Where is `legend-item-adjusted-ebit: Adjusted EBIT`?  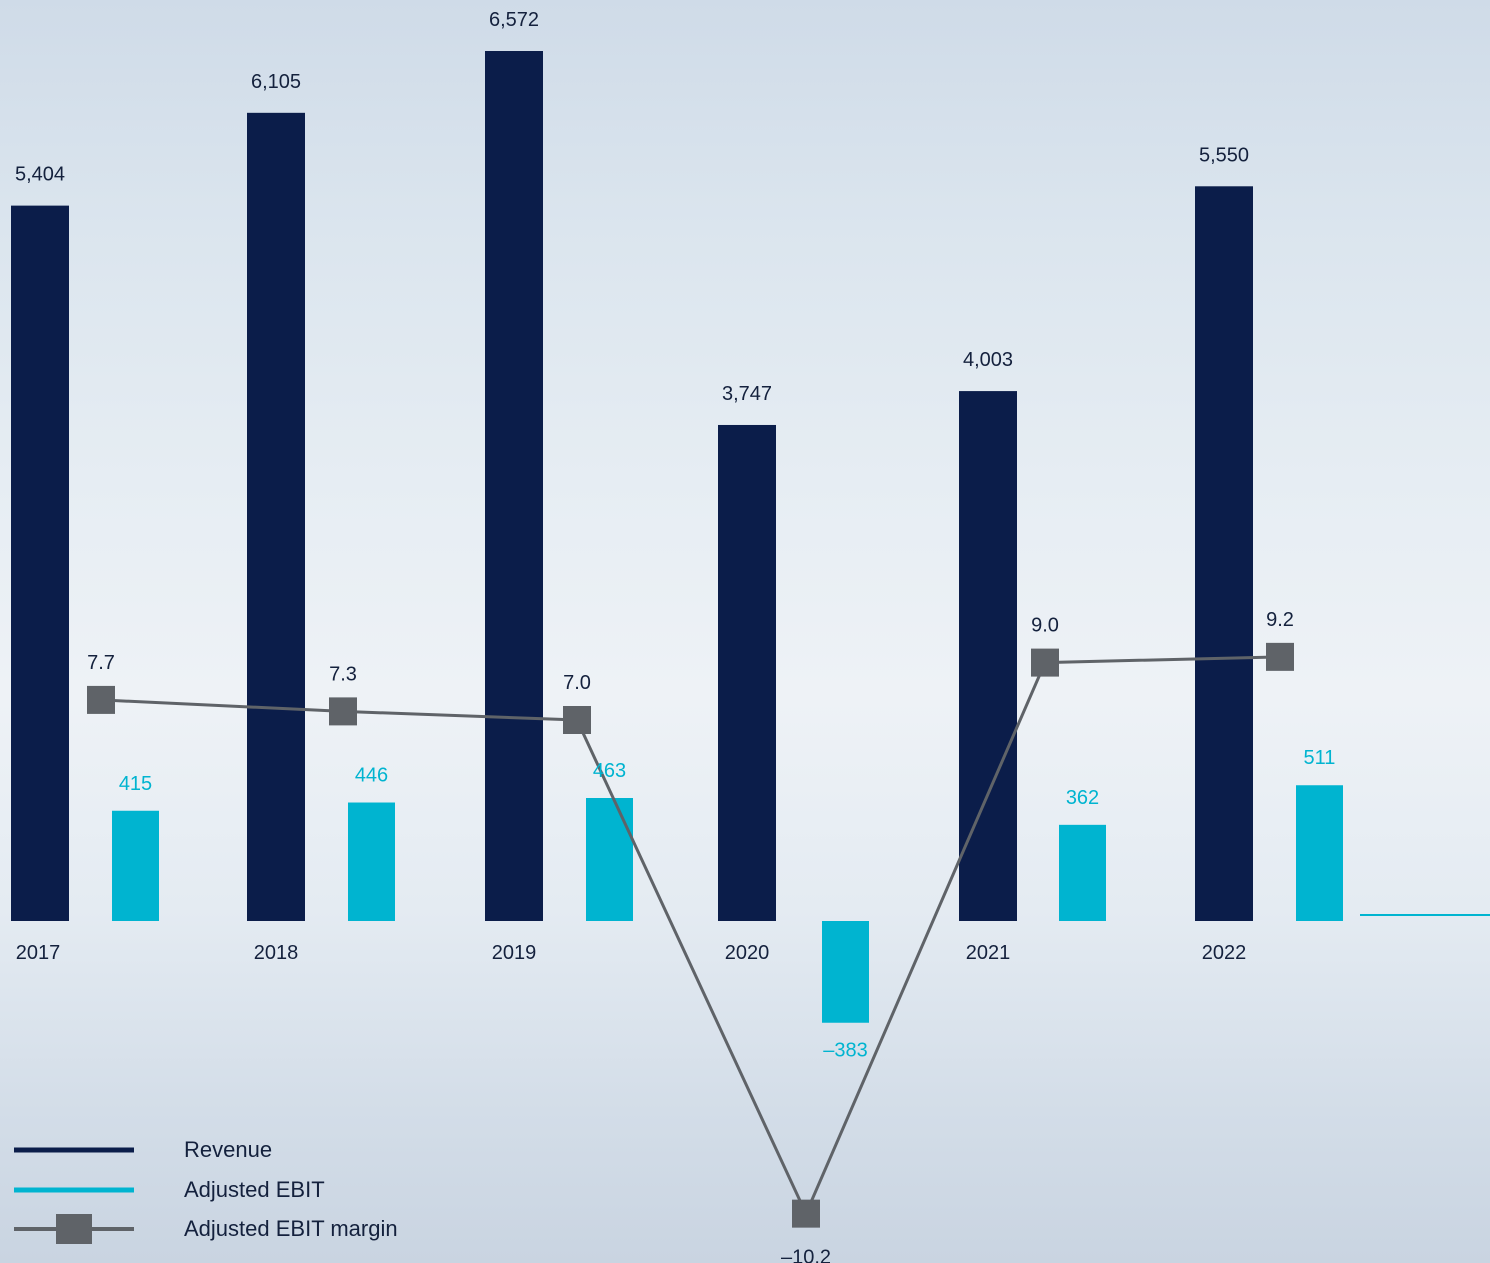
legend-item-adjusted-ebit: Adjusted EBIT is located at coordinates (169, 1189).